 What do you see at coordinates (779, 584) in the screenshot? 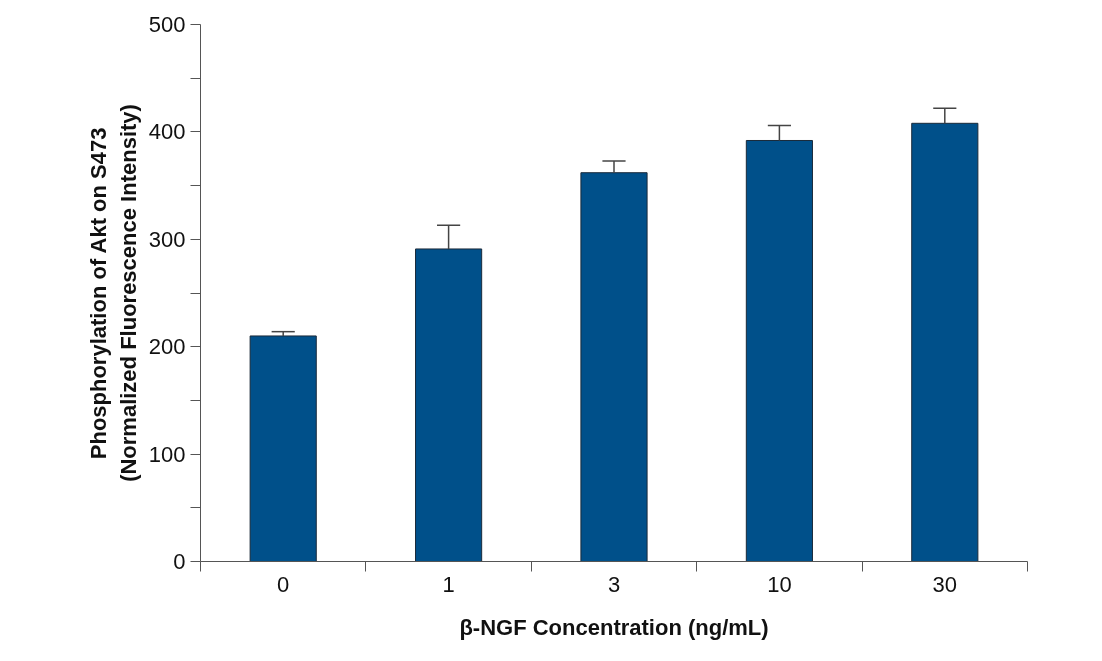
I see `x-tick-label: 10` at bounding box center [779, 584].